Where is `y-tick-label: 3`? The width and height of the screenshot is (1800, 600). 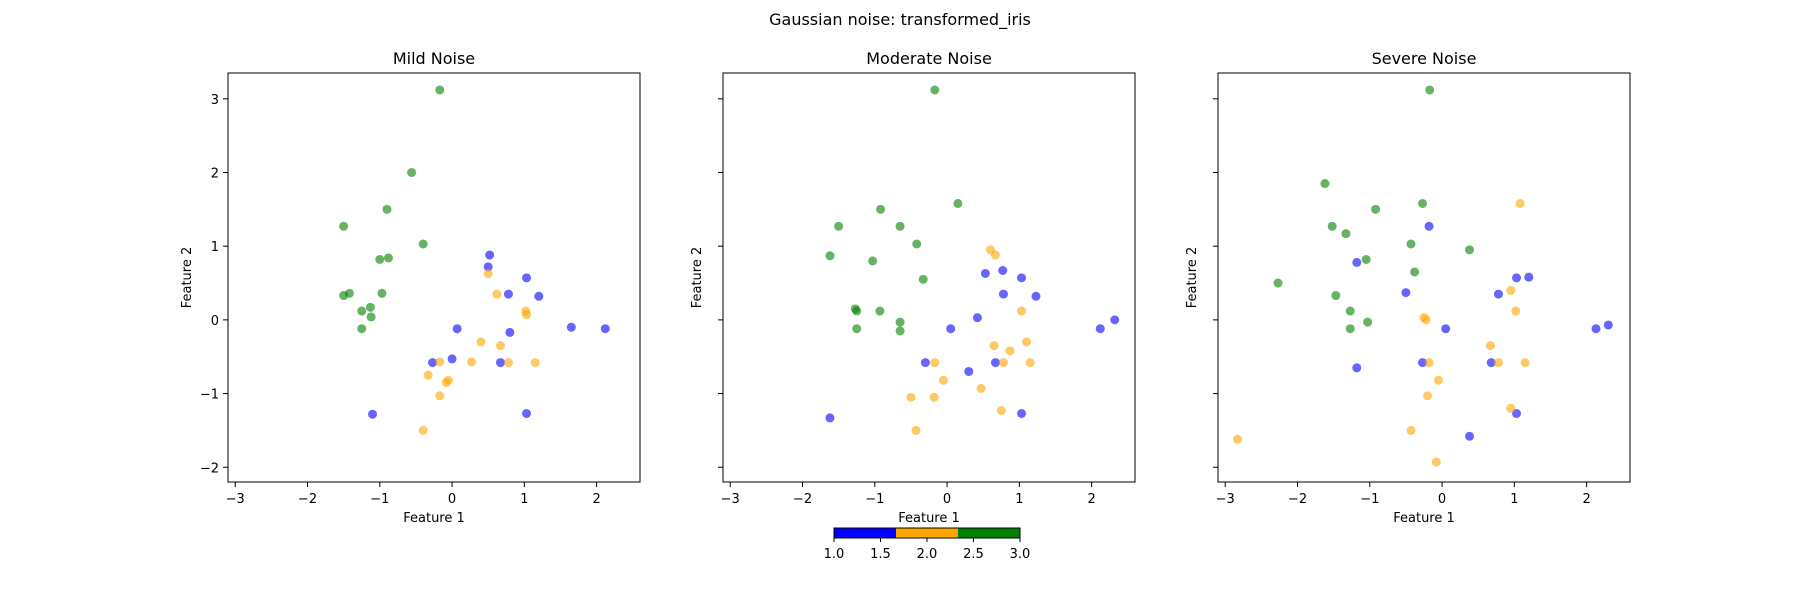 y-tick-label: 3 is located at coordinates (215, 100).